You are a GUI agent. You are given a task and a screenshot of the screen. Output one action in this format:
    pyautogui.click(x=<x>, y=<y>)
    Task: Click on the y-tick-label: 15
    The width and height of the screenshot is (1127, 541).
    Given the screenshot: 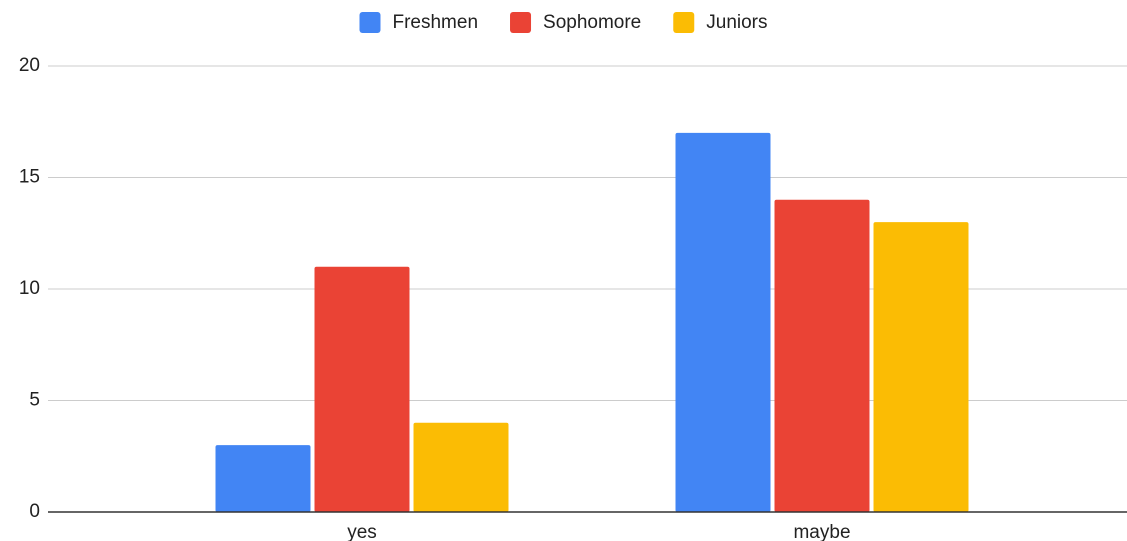 What is the action you would take?
    pyautogui.click(x=29, y=177)
    